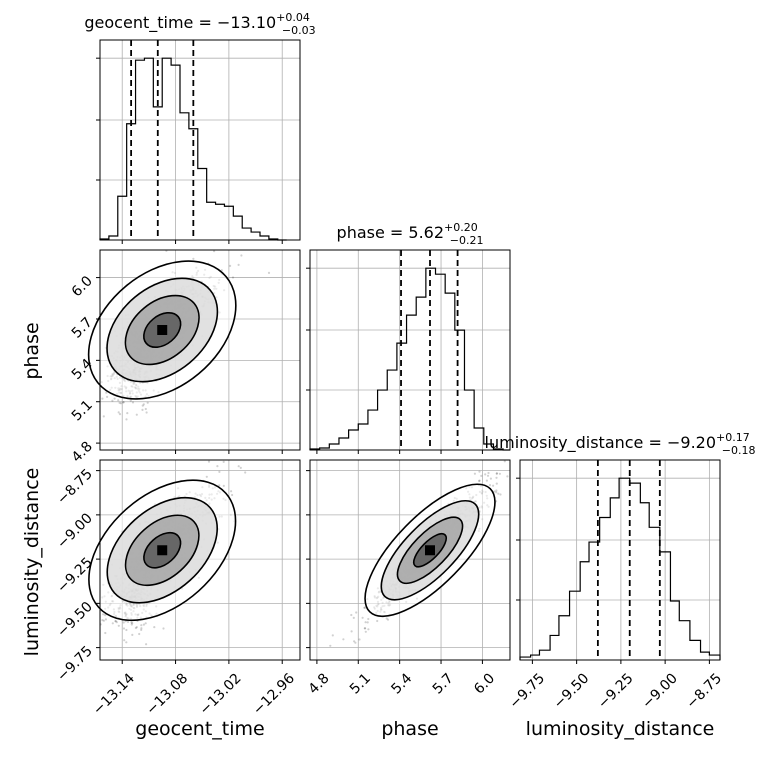  I want to click on hist-geocent-time-border, so click(200, 140).